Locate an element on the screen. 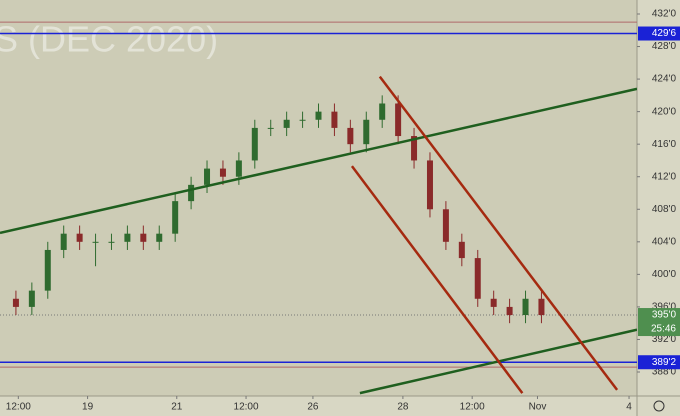  x-tick-label: Nov is located at coordinates (538, 407).